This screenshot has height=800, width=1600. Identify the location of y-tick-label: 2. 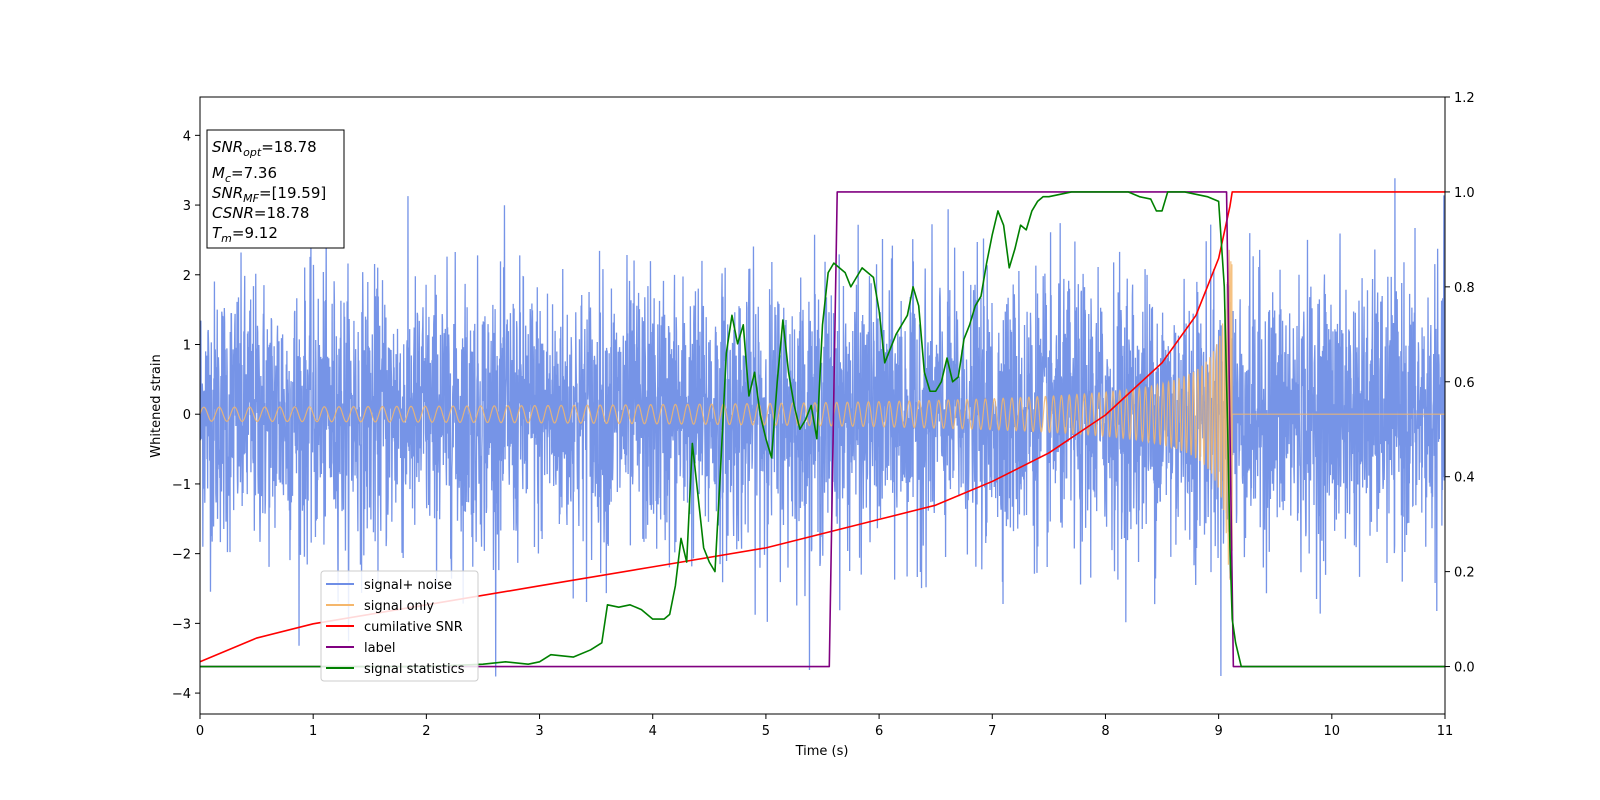
(187, 276).